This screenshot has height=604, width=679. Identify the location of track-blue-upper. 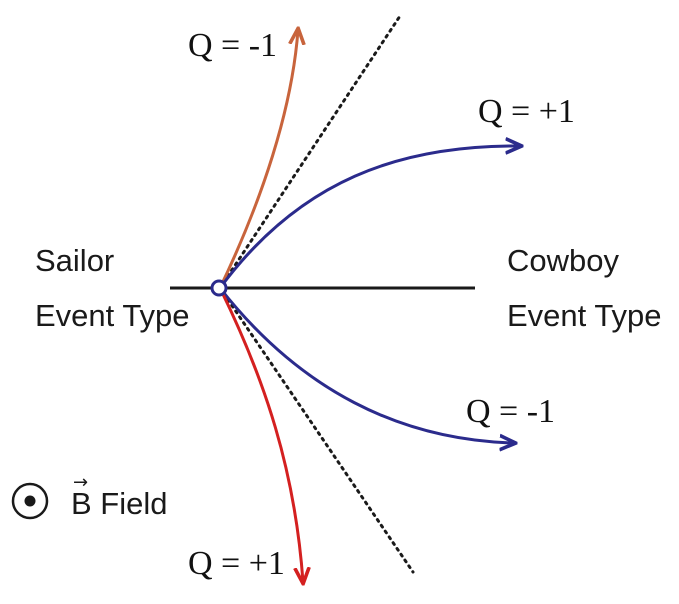
(369, 217).